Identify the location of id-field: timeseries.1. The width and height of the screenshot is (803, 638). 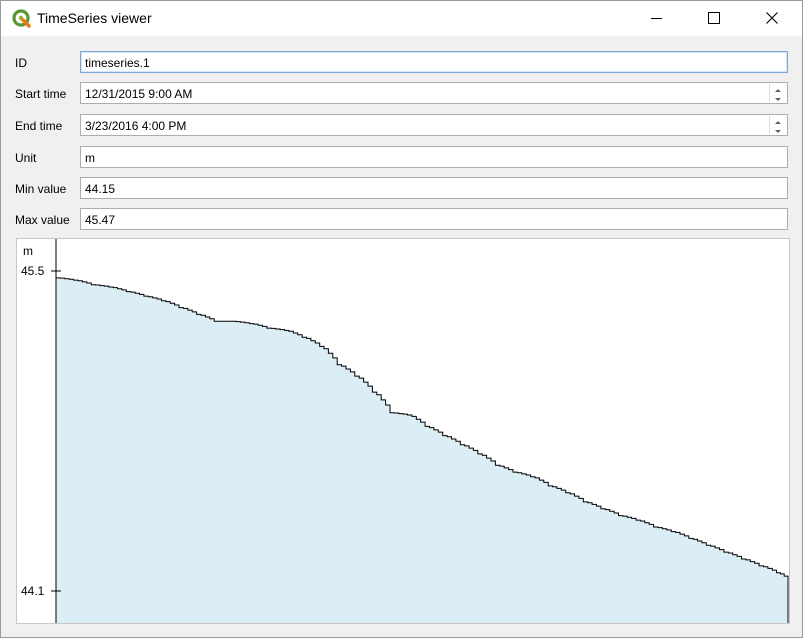
(434, 62).